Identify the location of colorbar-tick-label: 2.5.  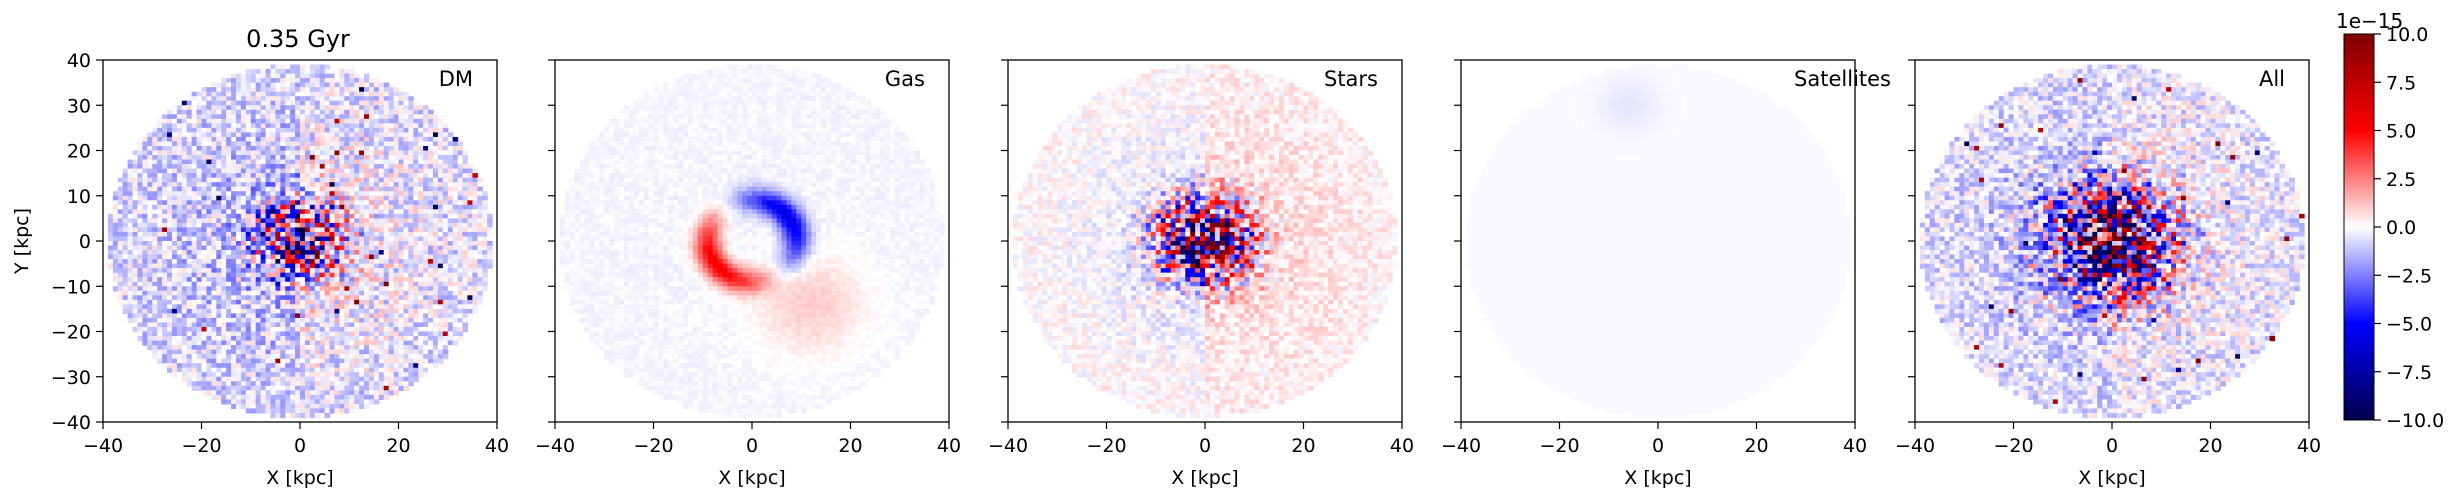
(2401, 180).